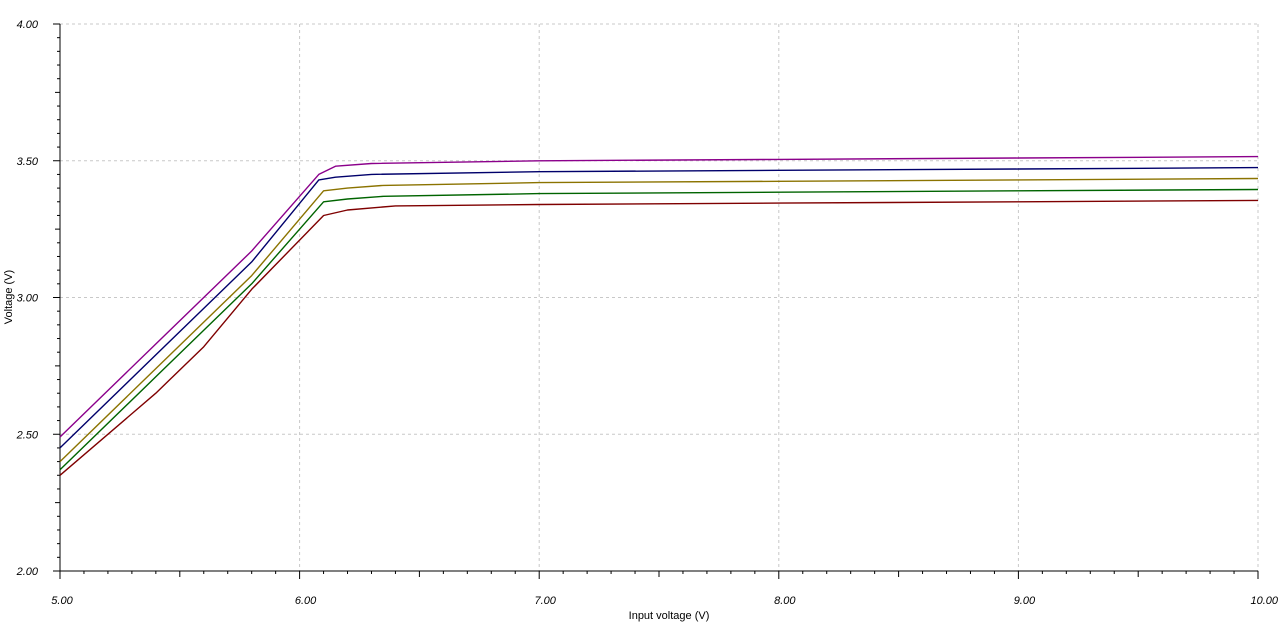 The height and width of the screenshot is (628, 1280). Describe the element at coordinates (9, 297) in the screenshot. I see `y-axis-title: Voltage (V)` at that location.